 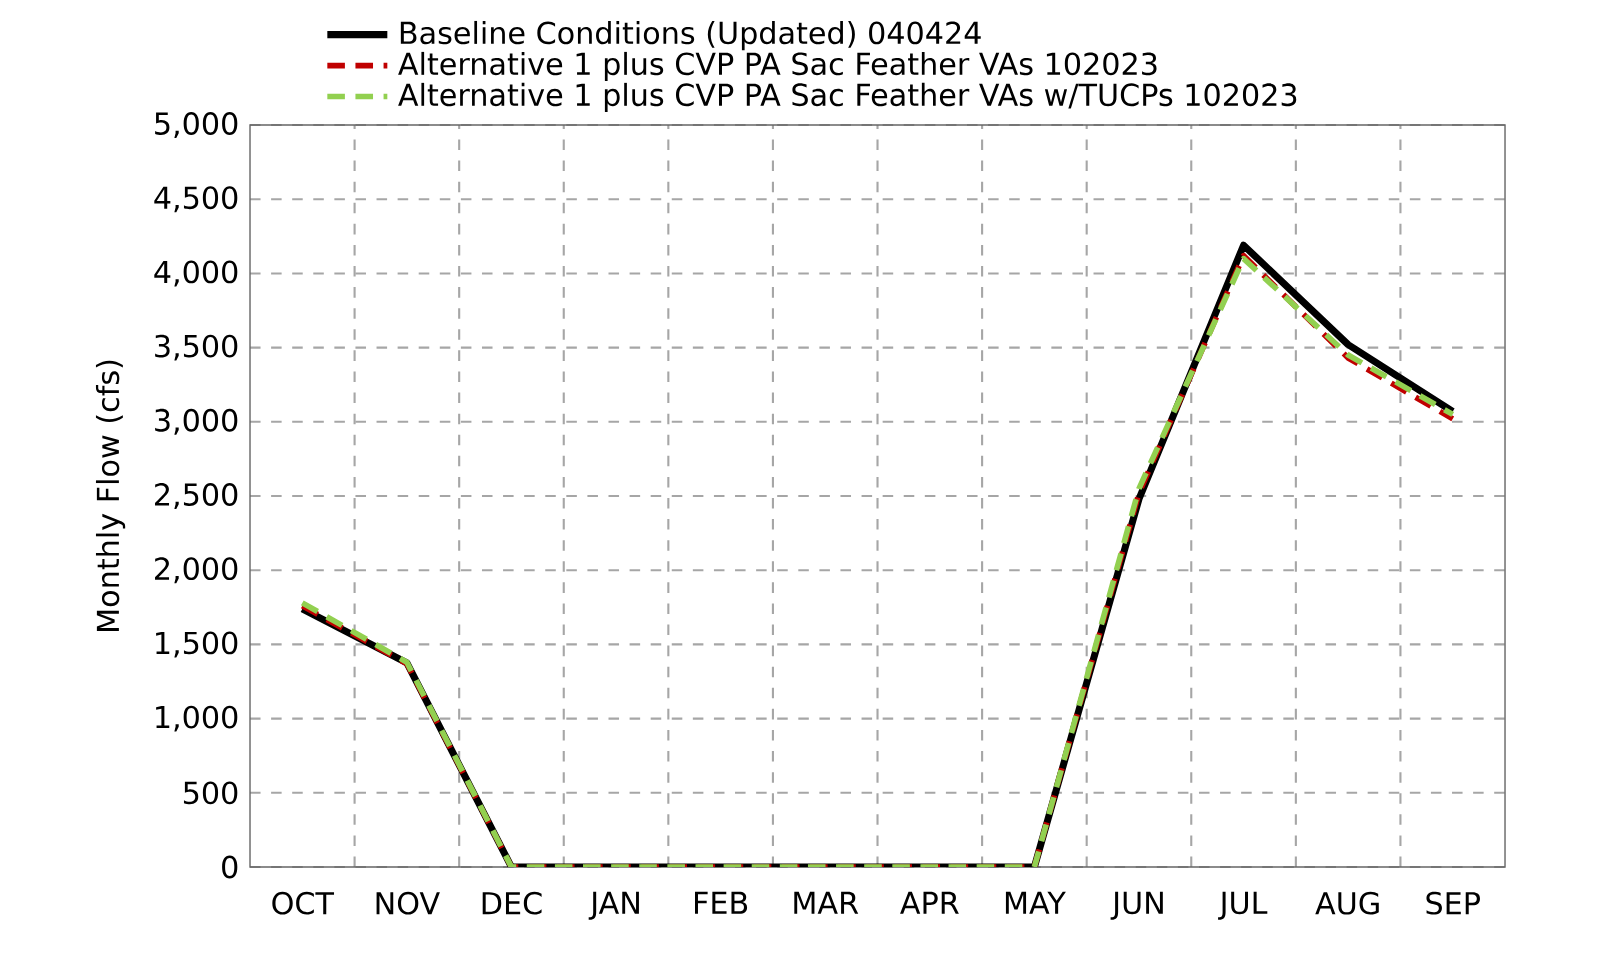 What do you see at coordinates (303, 903) in the screenshot?
I see `x-tick-label: OCT` at bounding box center [303, 903].